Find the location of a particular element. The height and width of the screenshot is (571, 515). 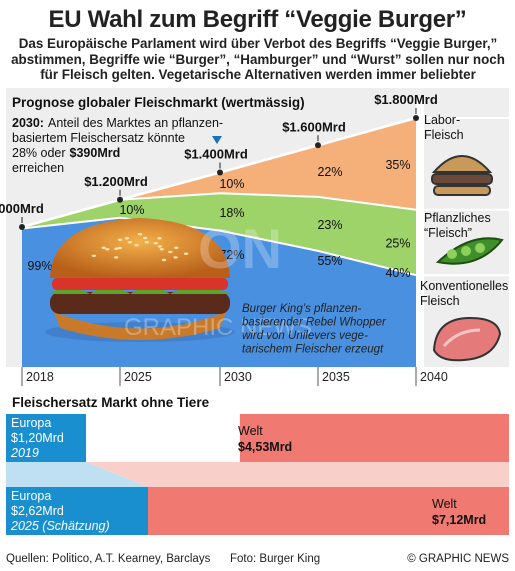

share-label: 40% is located at coordinates (397, 273).